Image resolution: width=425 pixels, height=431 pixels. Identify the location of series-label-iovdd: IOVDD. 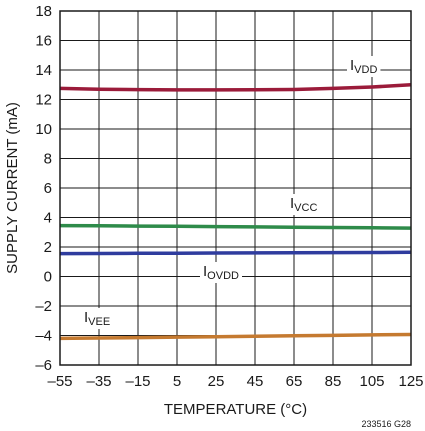
(221, 272).